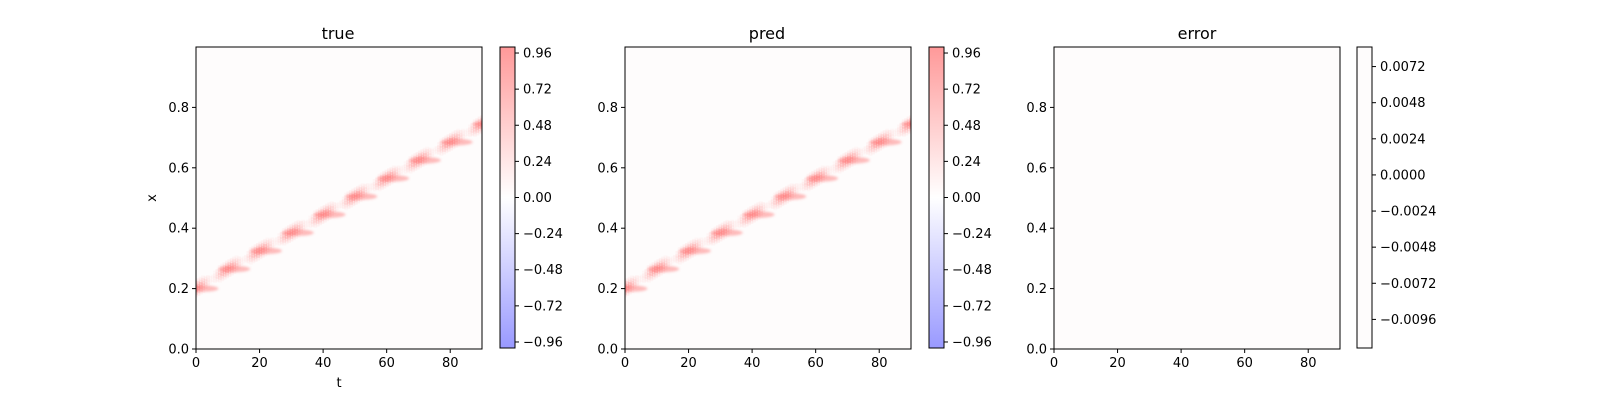 The width and height of the screenshot is (1600, 400). Describe the element at coordinates (339, 198) in the screenshot. I see `plot-frame` at that location.